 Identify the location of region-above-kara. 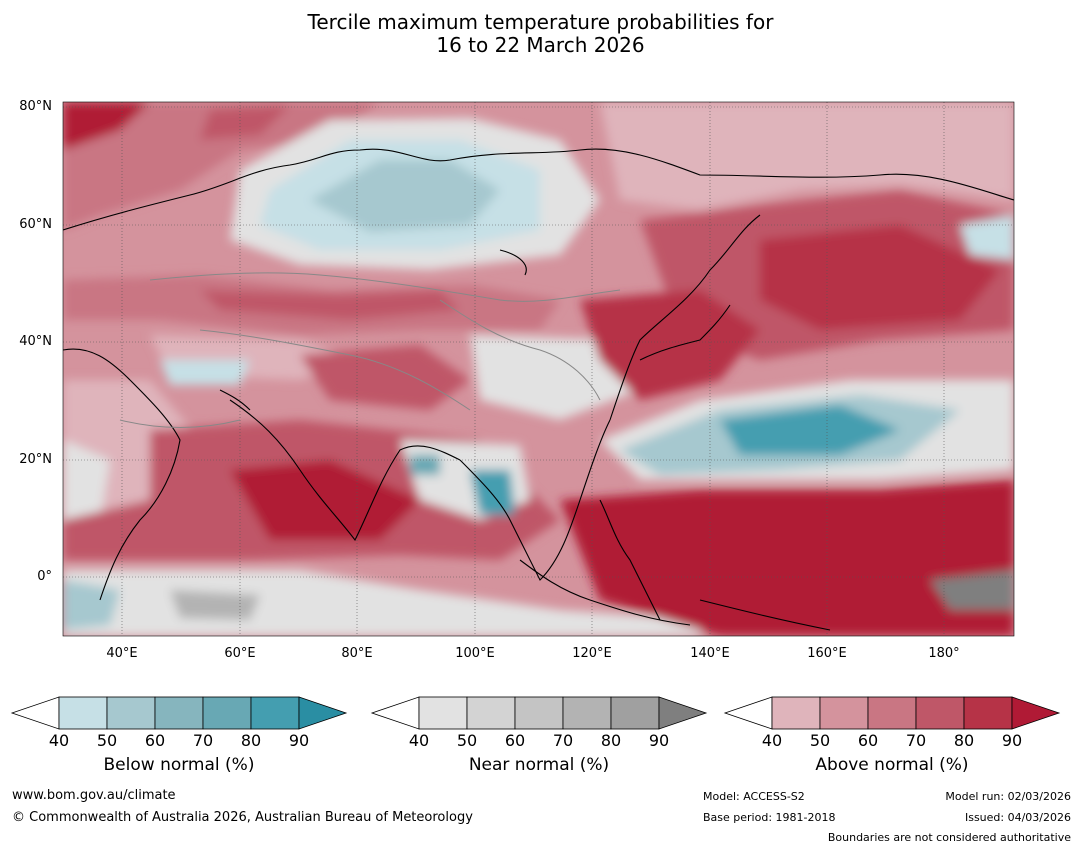
(245, 122).